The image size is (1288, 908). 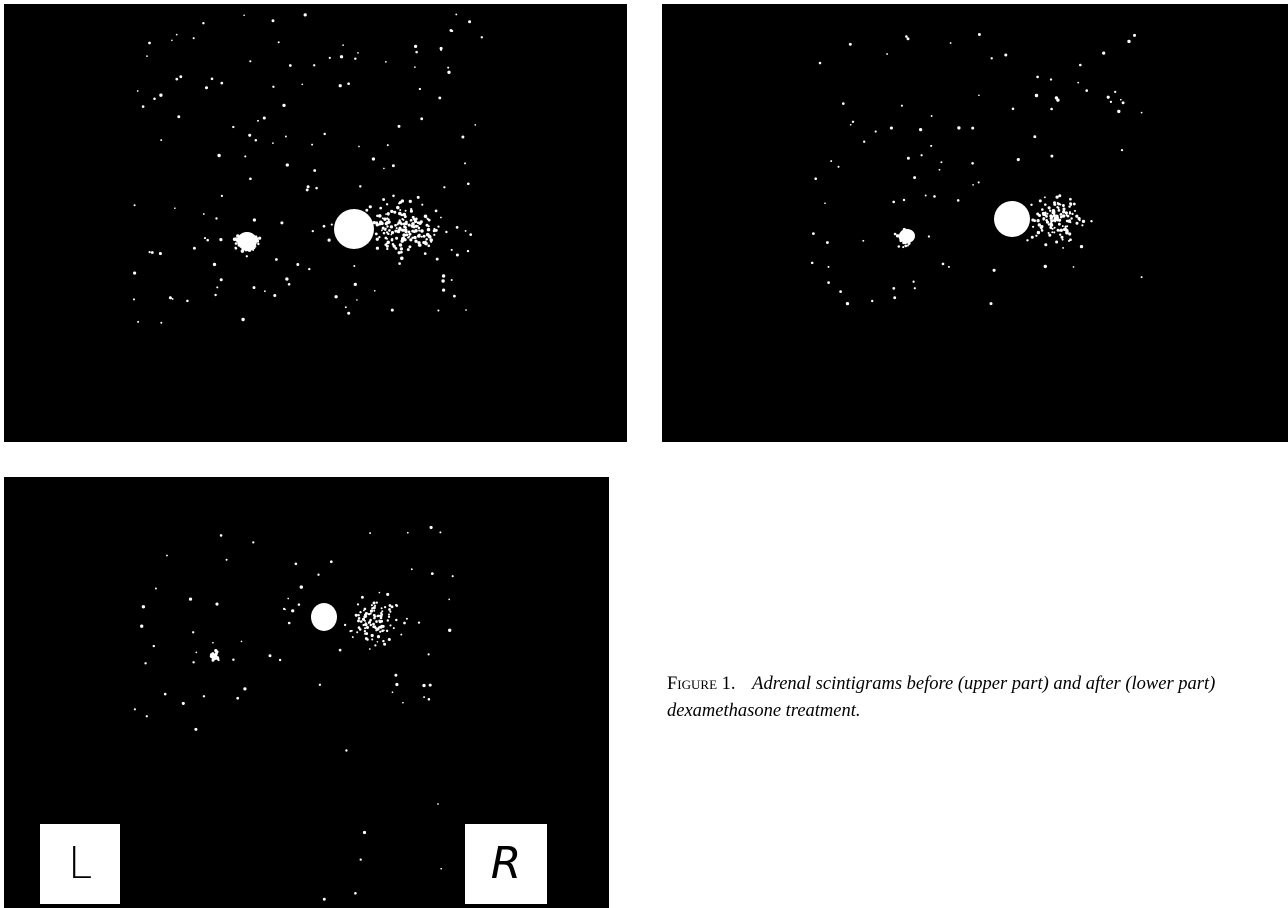 I want to click on left-side-marker: L, so click(x=80, y=864).